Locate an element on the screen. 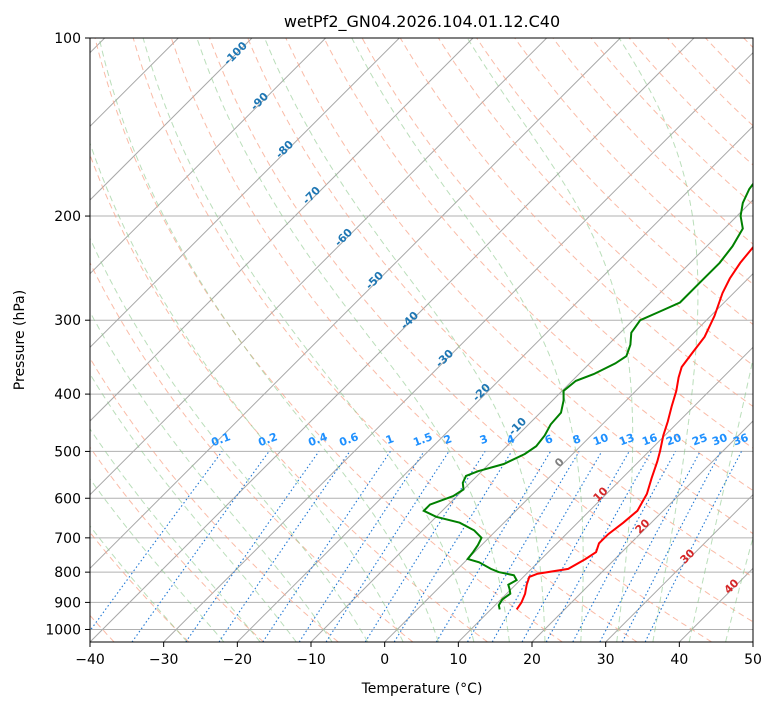 The height and width of the screenshot is (708, 775). mixing-ratio-label: 1.5 is located at coordinates (422, 439).